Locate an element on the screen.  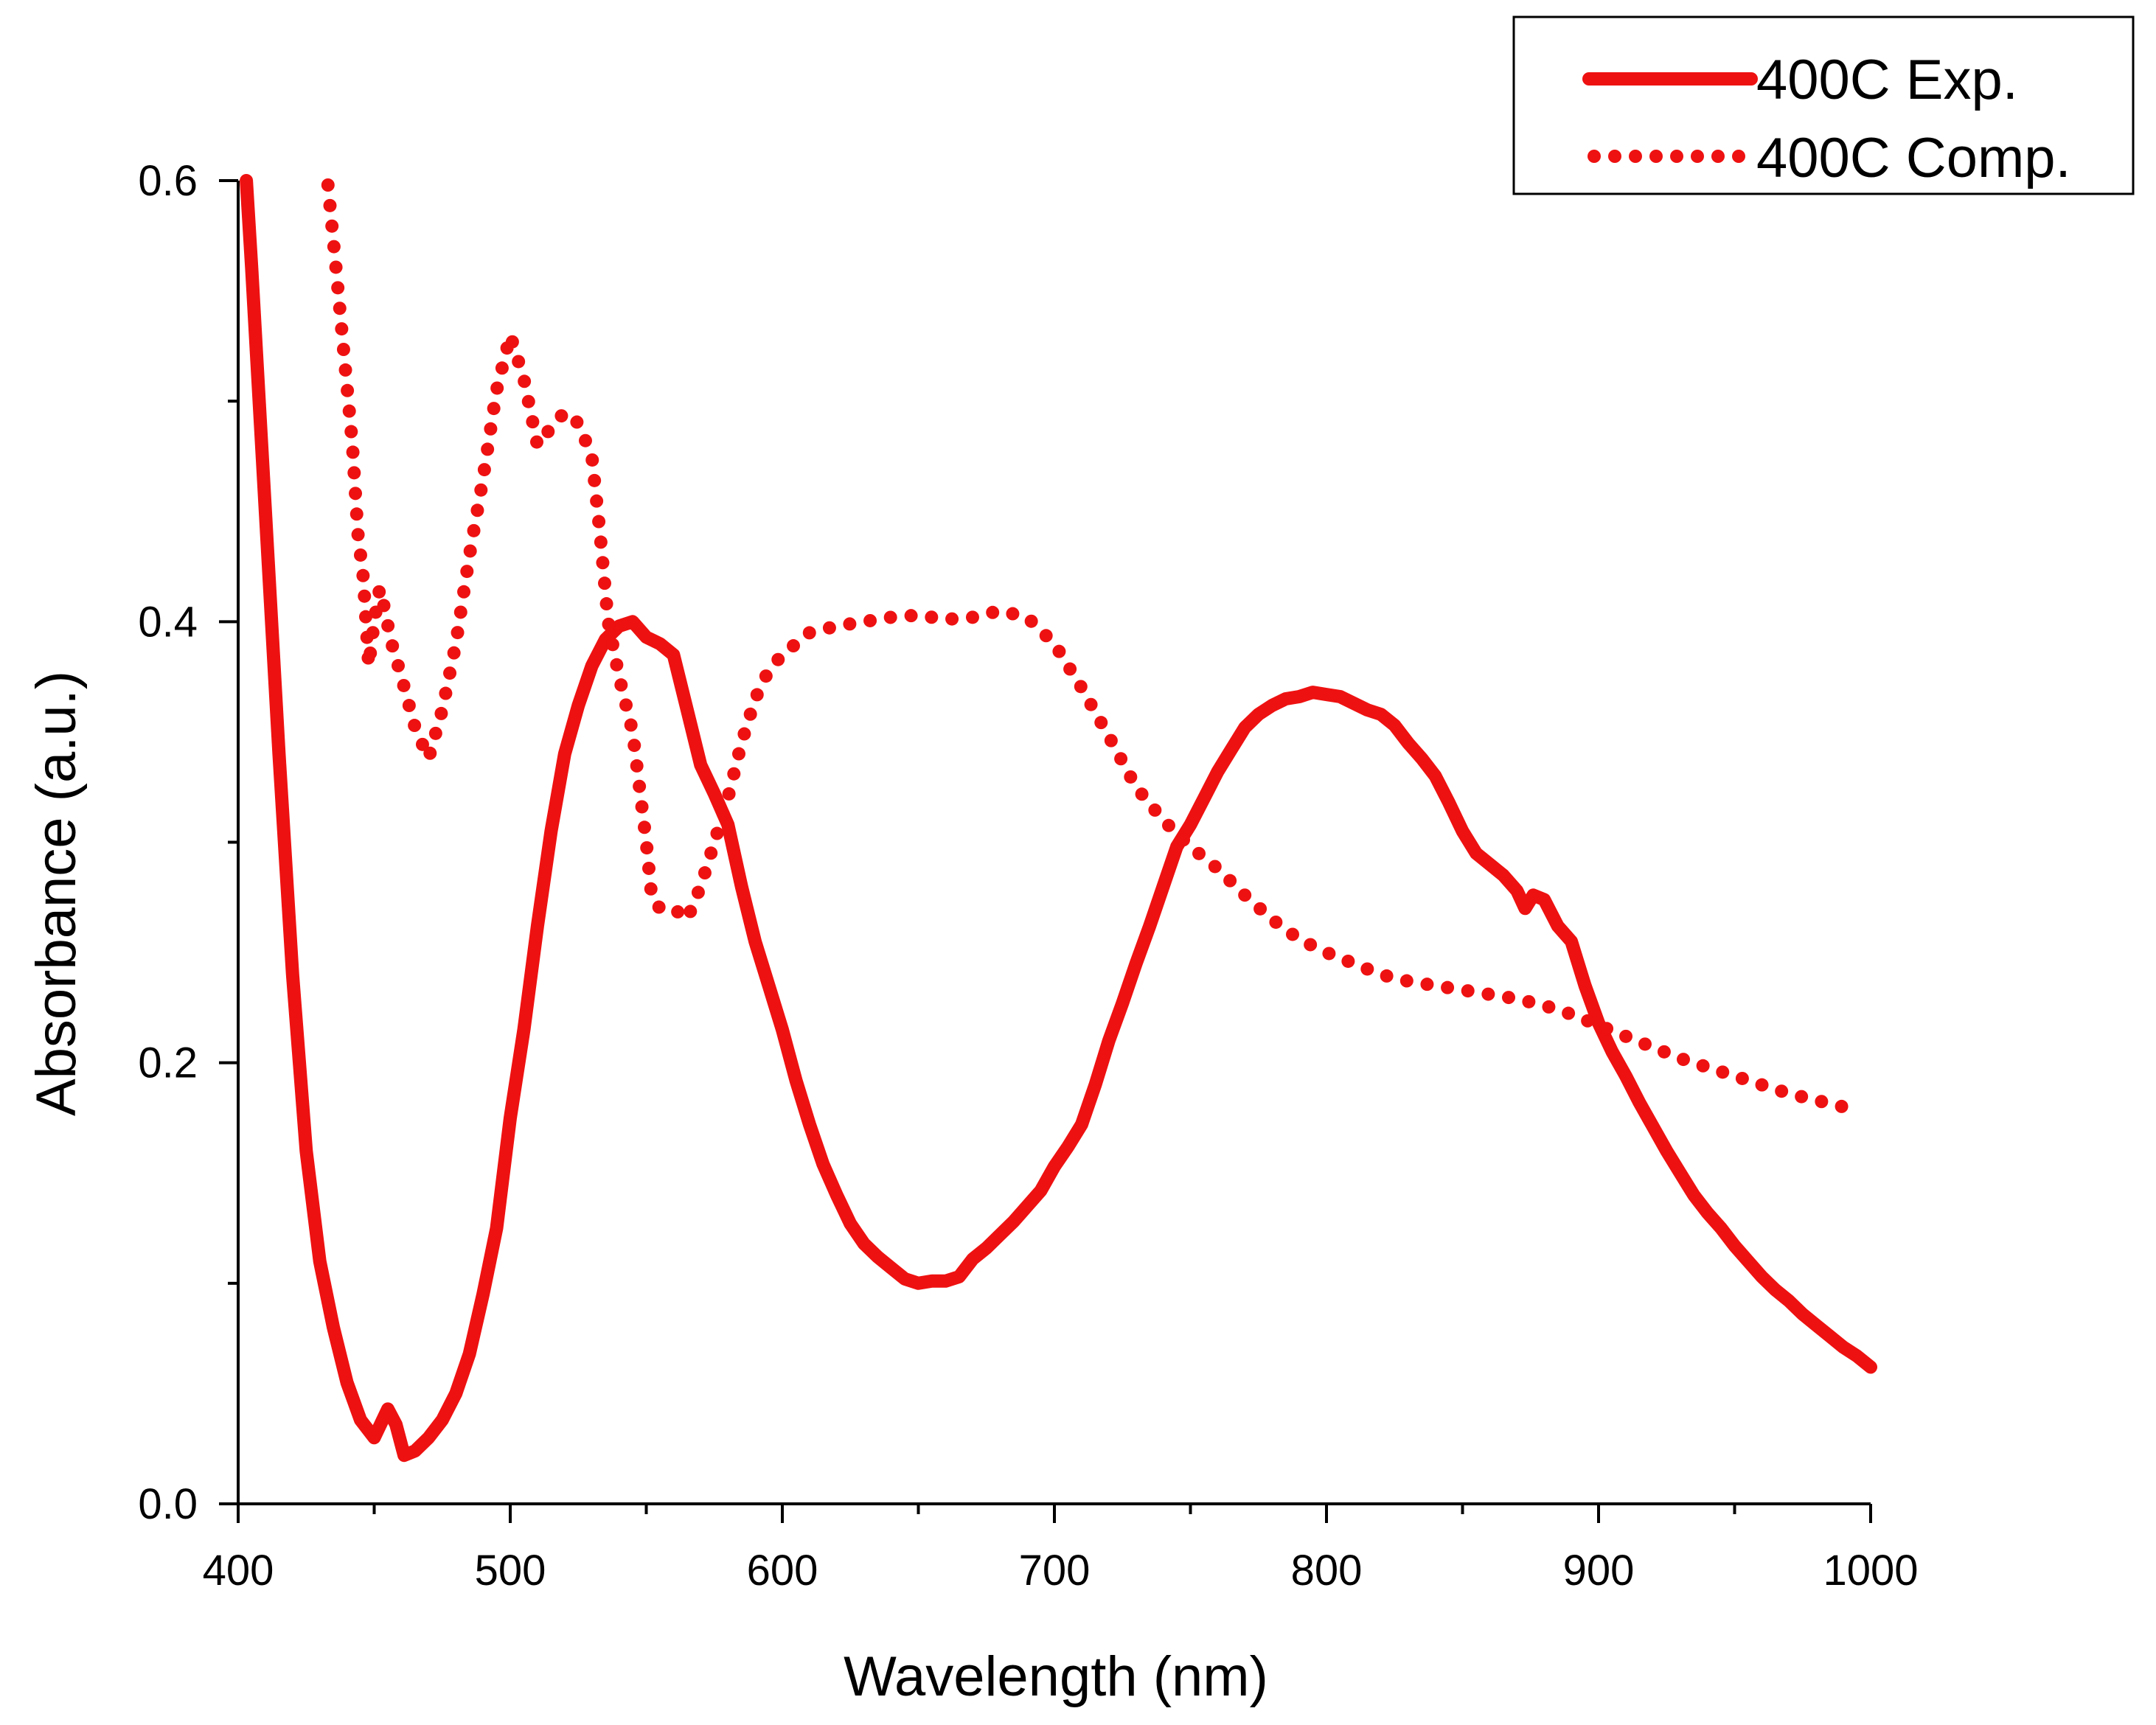
y-tick-label: 0.2 is located at coordinates (168, 1063).